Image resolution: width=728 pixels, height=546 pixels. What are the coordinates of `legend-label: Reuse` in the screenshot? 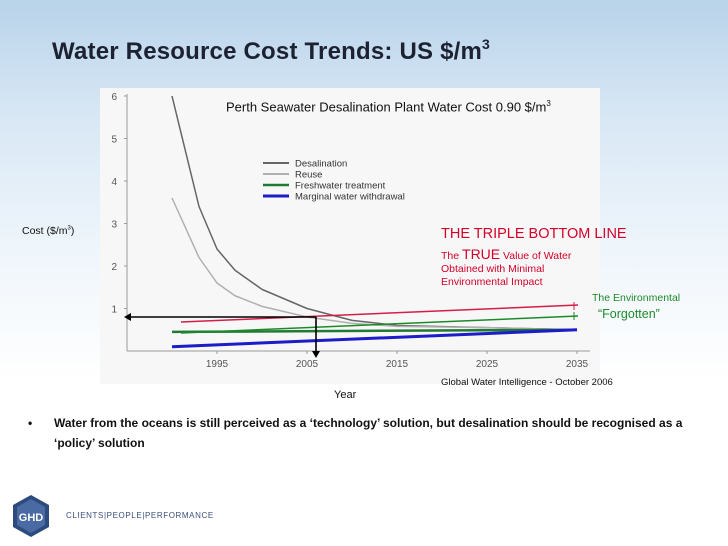 It's located at (308, 175).